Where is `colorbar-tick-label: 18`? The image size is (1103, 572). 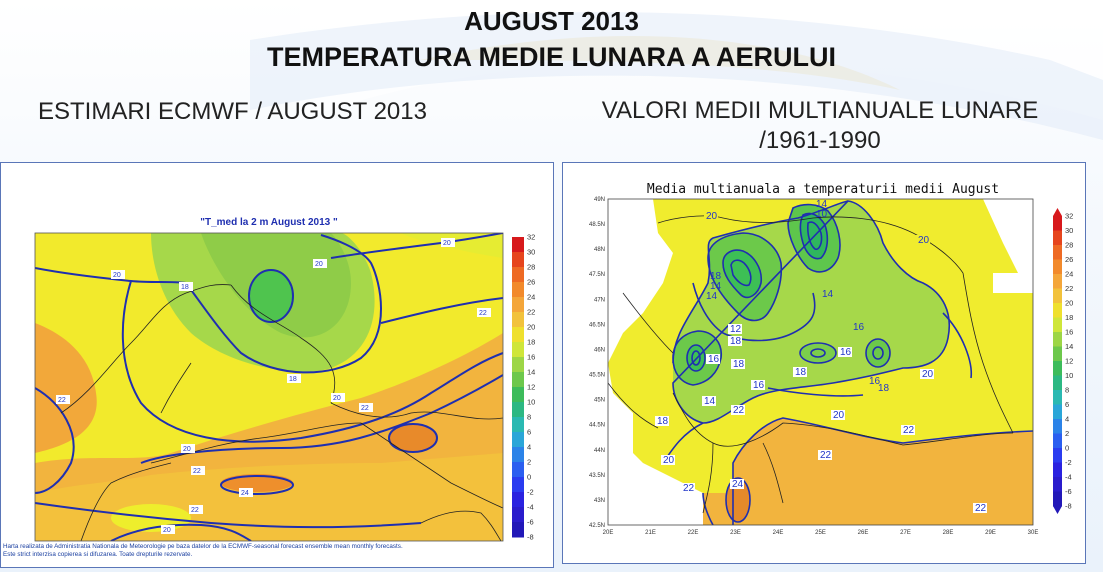 colorbar-tick-label: 18 is located at coordinates (1069, 317).